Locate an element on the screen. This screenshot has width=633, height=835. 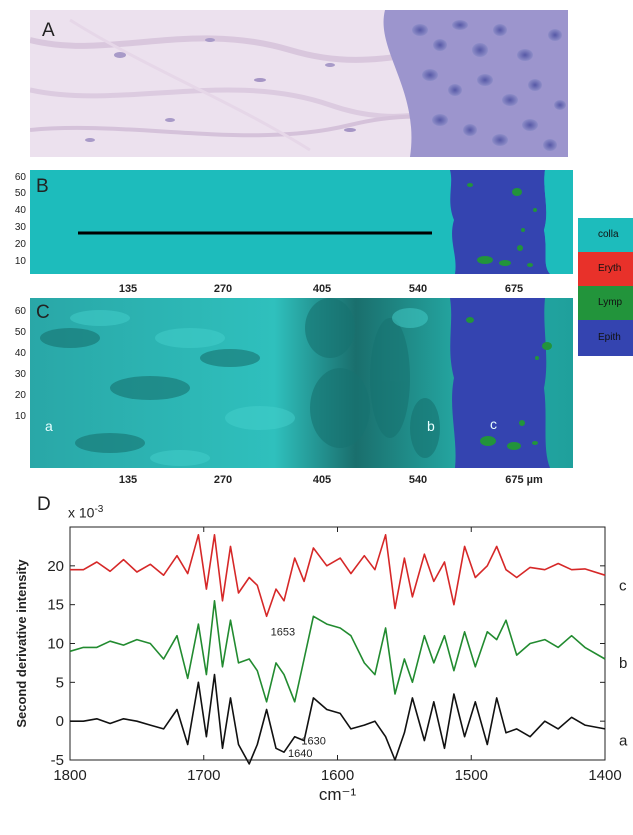
legend-swatch-epith is located at coordinates (605, 338).